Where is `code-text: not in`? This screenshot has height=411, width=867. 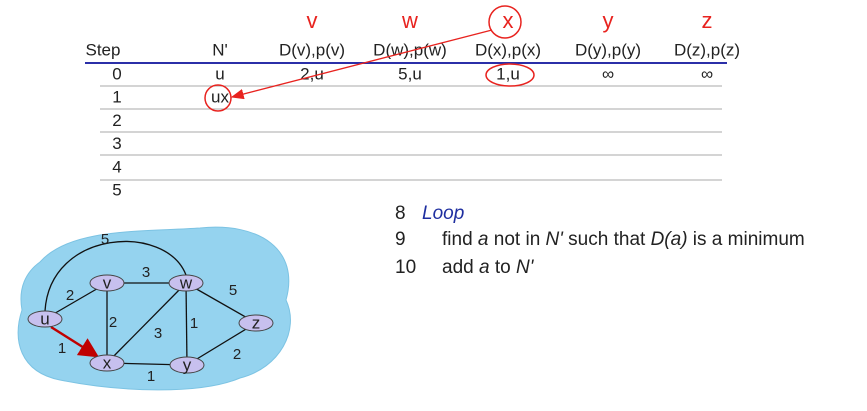
code-text: not in is located at coordinates (517, 239).